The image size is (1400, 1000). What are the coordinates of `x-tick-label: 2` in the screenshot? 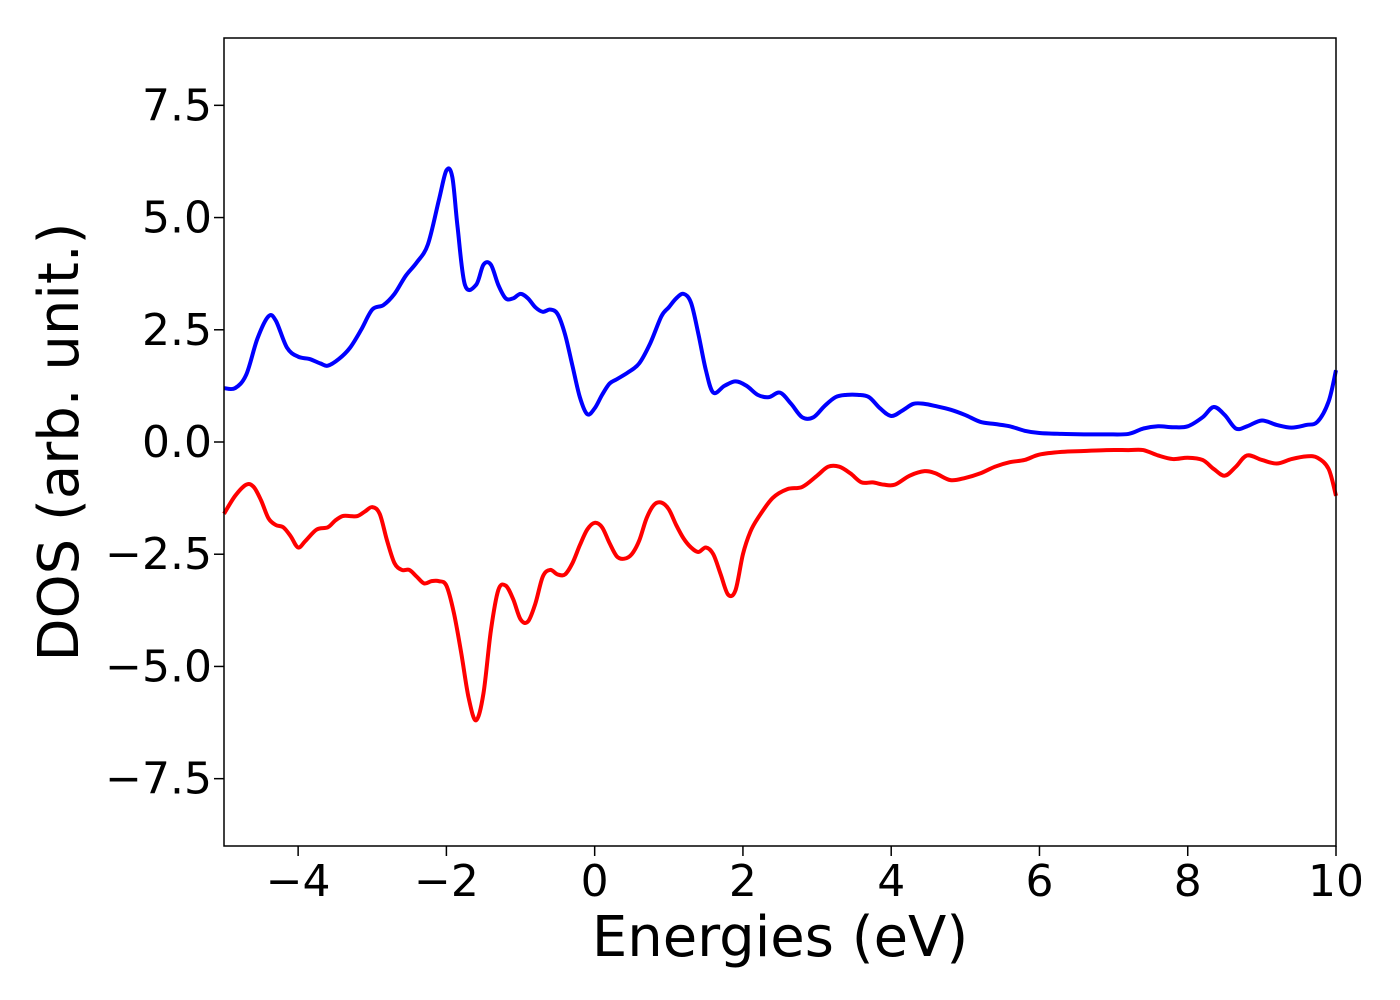 It's located at (743, 881).